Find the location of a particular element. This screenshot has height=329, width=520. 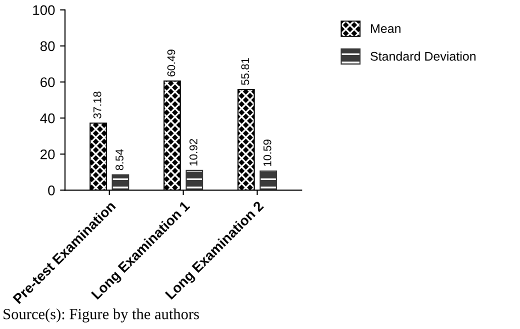

y-tick-label: 60 is located at coordinates (47, 82).